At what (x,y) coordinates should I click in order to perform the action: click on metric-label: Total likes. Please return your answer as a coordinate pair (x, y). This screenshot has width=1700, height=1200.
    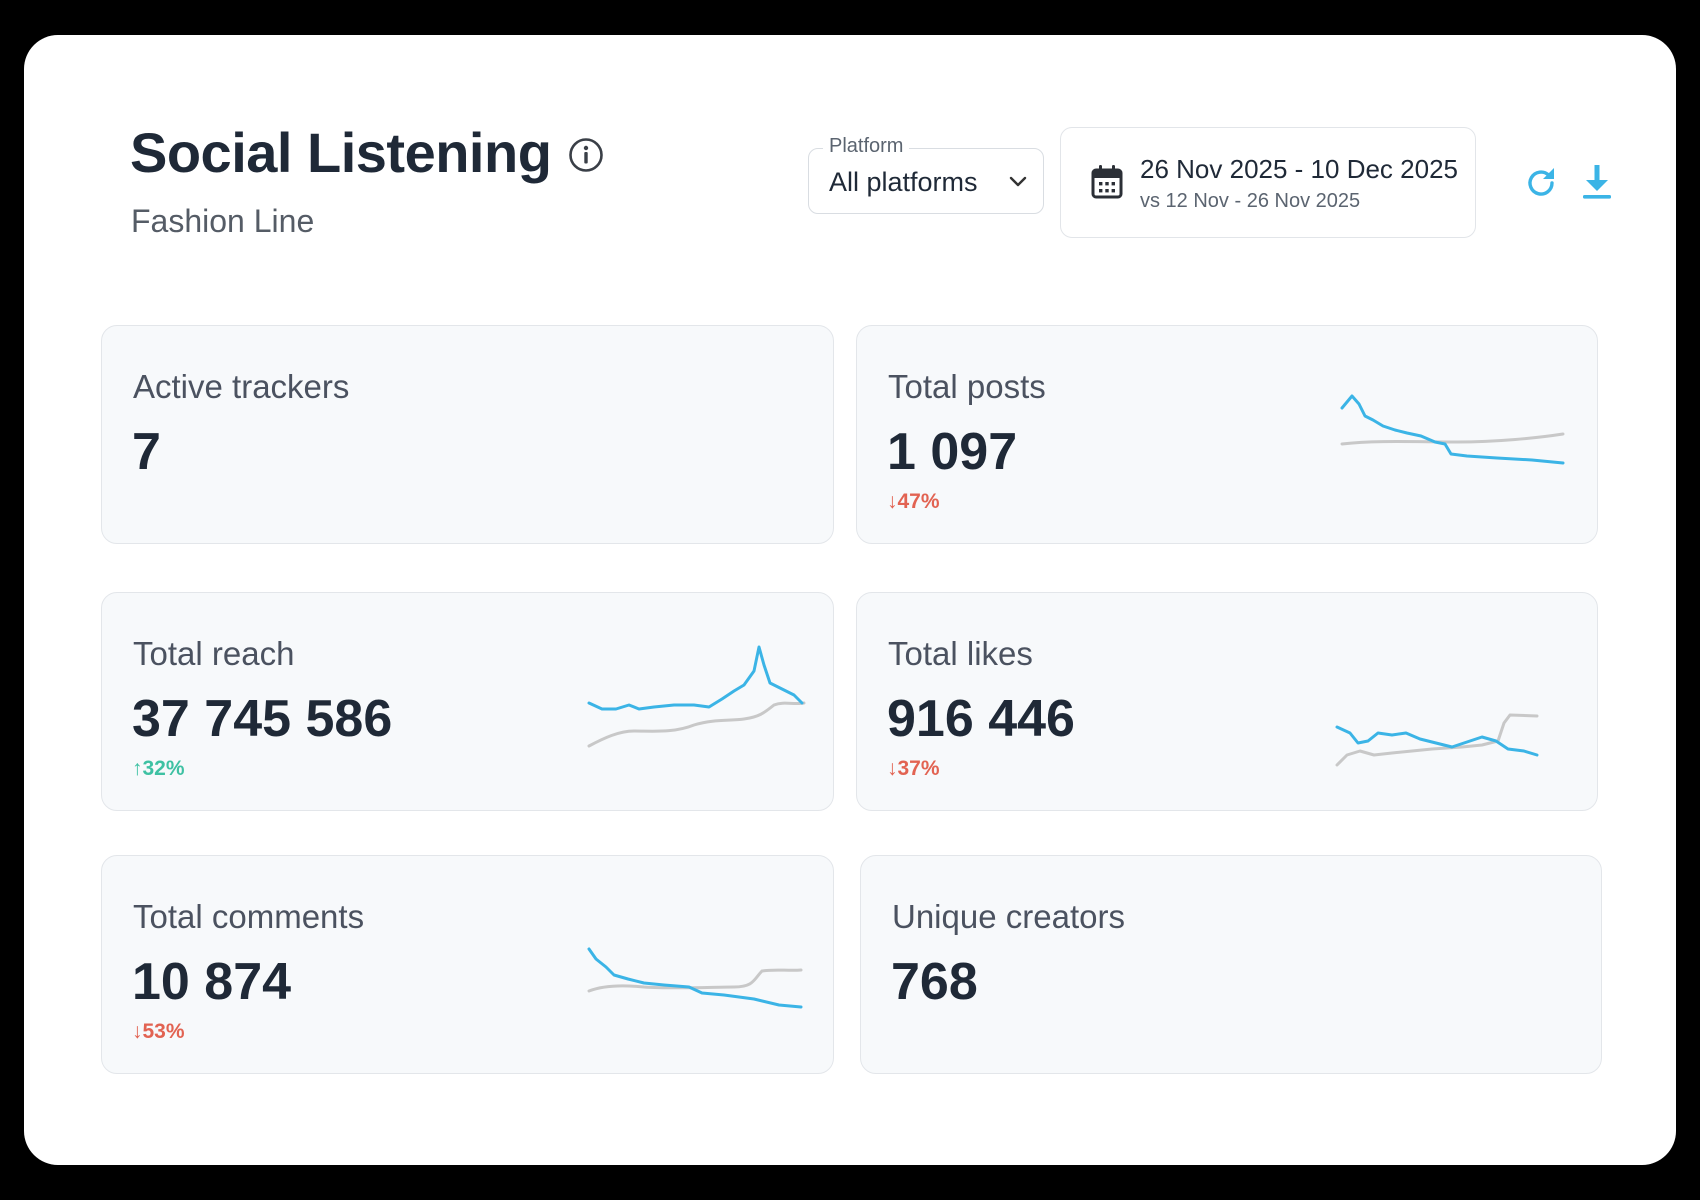
    Looking at the image, I should click on (960, 653).